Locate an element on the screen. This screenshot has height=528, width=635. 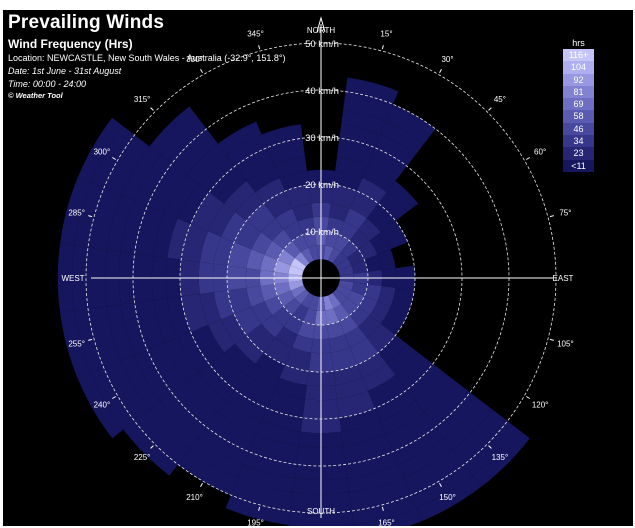
direction-label-315: 315° is located at coordinates (142, 99).